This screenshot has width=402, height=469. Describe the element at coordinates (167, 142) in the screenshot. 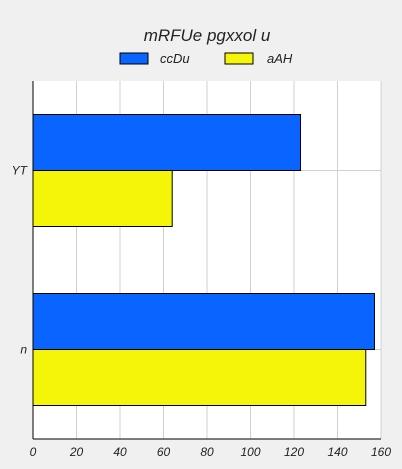

I see `bar-ccdu-yt` at that location.